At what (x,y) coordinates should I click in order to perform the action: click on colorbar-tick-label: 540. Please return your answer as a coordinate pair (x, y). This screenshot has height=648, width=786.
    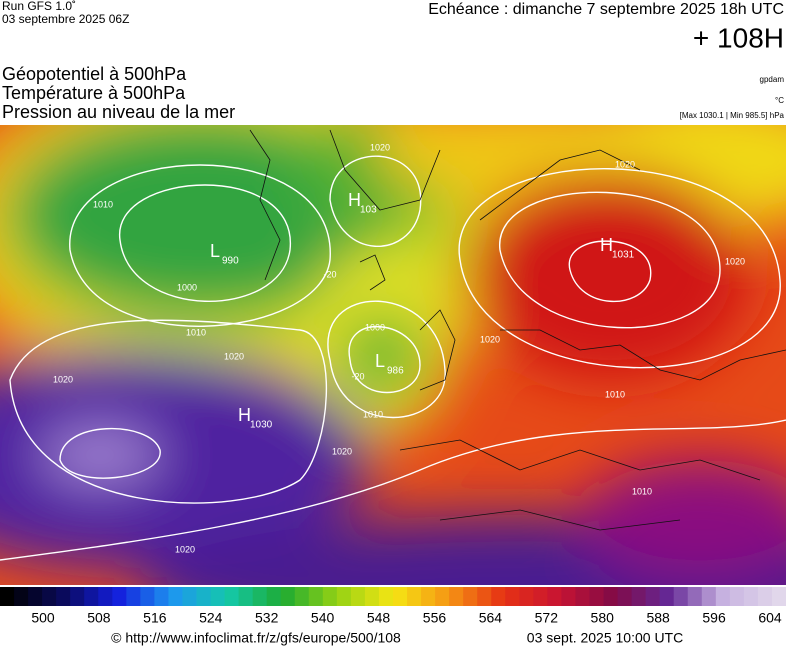
    Looking at the image, I should click on (323, 618).